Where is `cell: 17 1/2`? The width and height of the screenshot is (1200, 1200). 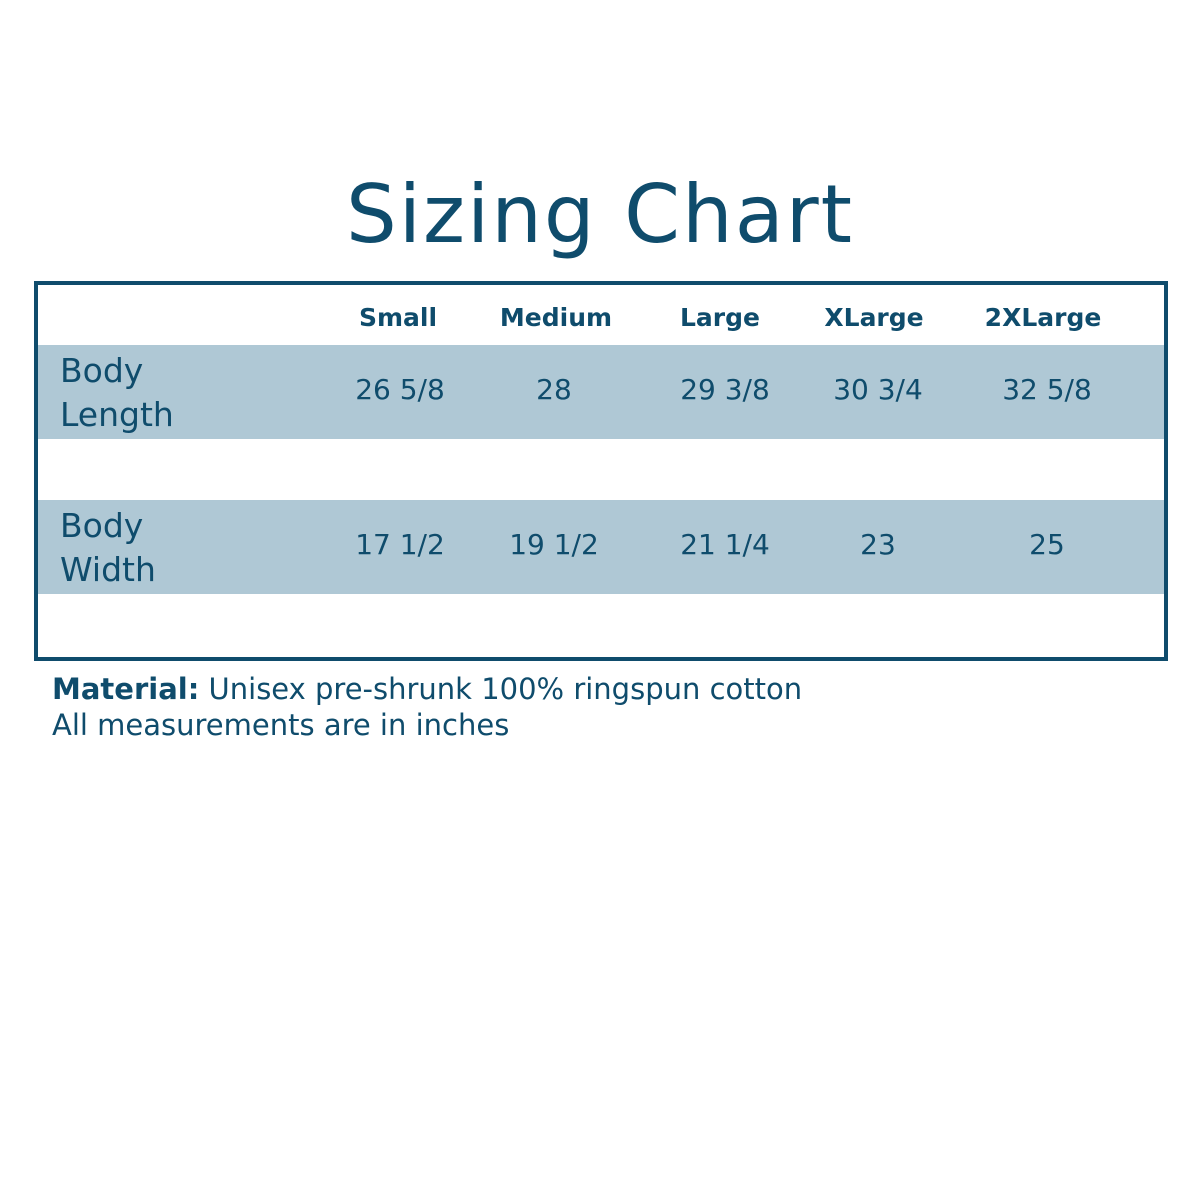
cell: 17 1/2 is located at coordinates (400, 544).